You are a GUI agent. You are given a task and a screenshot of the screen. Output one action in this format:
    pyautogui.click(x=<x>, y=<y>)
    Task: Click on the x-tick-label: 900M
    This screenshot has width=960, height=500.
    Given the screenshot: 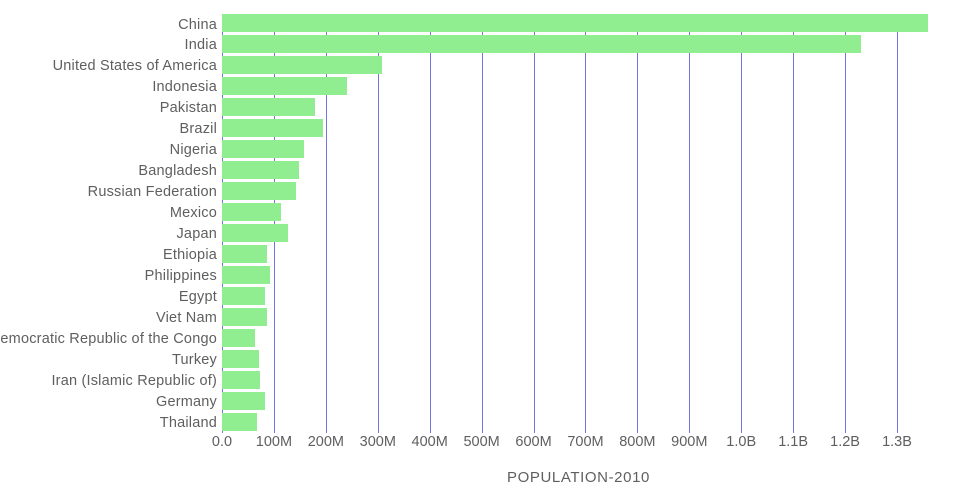 What is the action you would take?
    pyautogui.click(x=689, y=442)
    